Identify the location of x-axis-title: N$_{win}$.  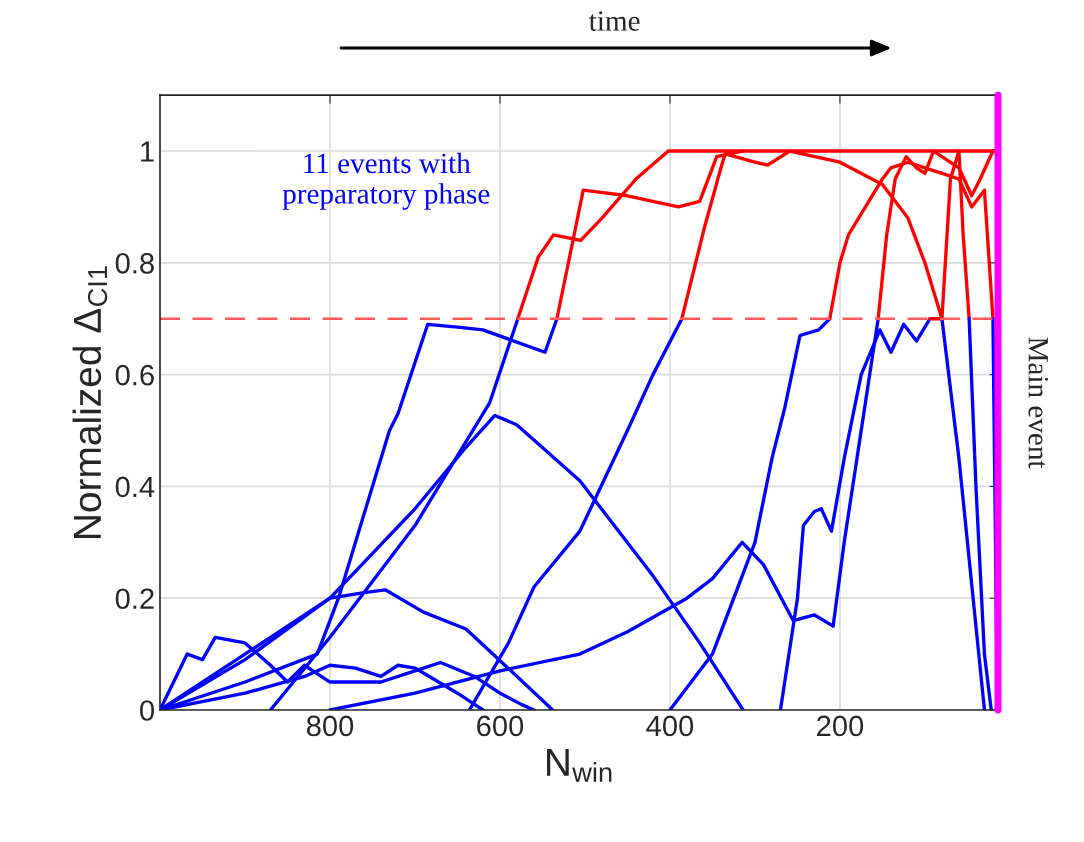
(579, 765).